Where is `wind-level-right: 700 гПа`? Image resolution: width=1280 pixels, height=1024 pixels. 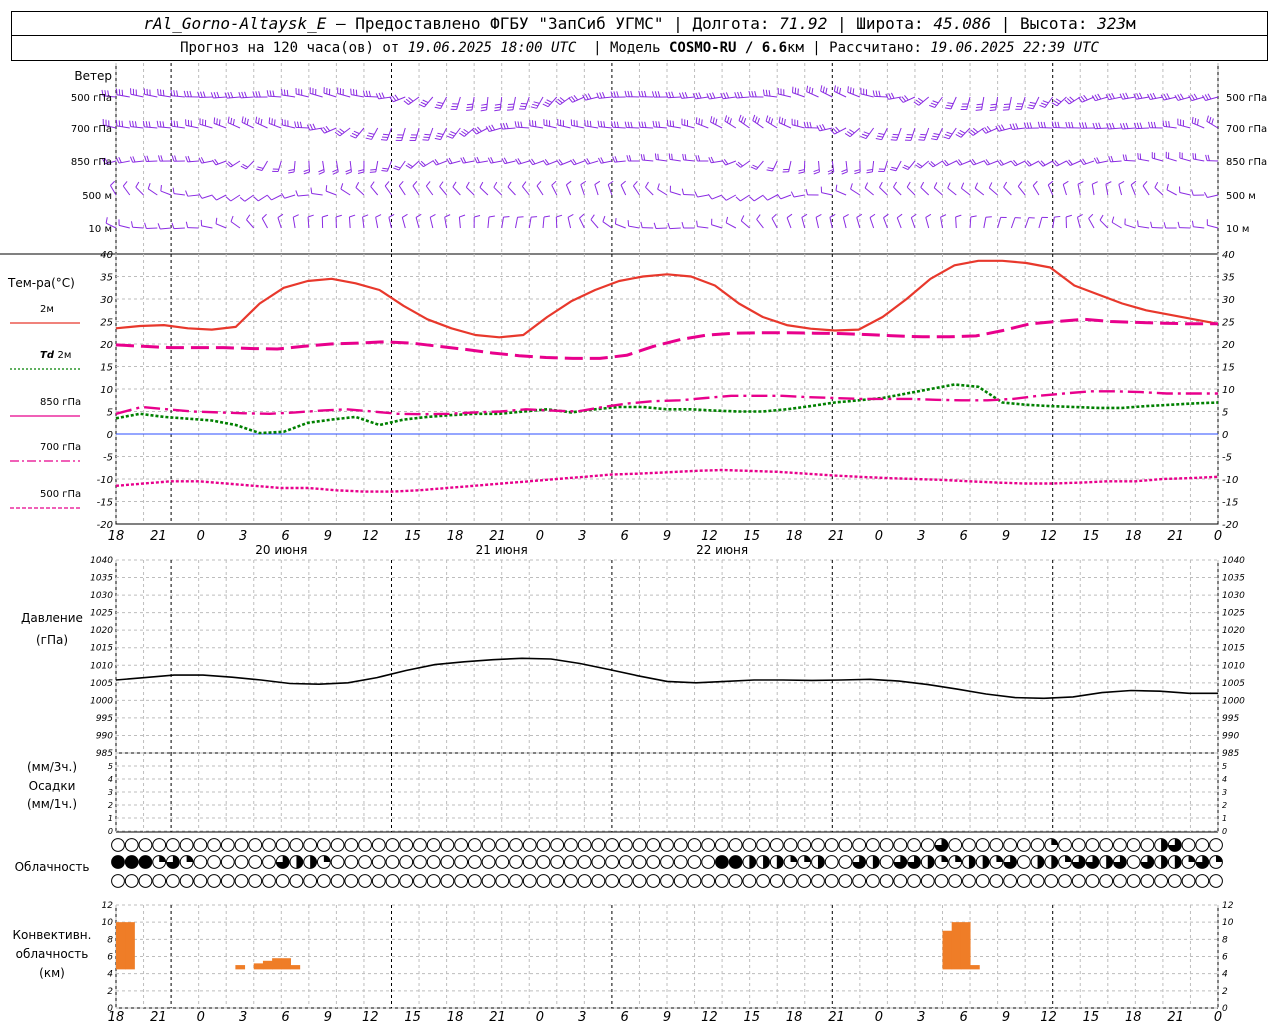 wind-level-right: 700 гПа is located at coordinates (1246, 129).